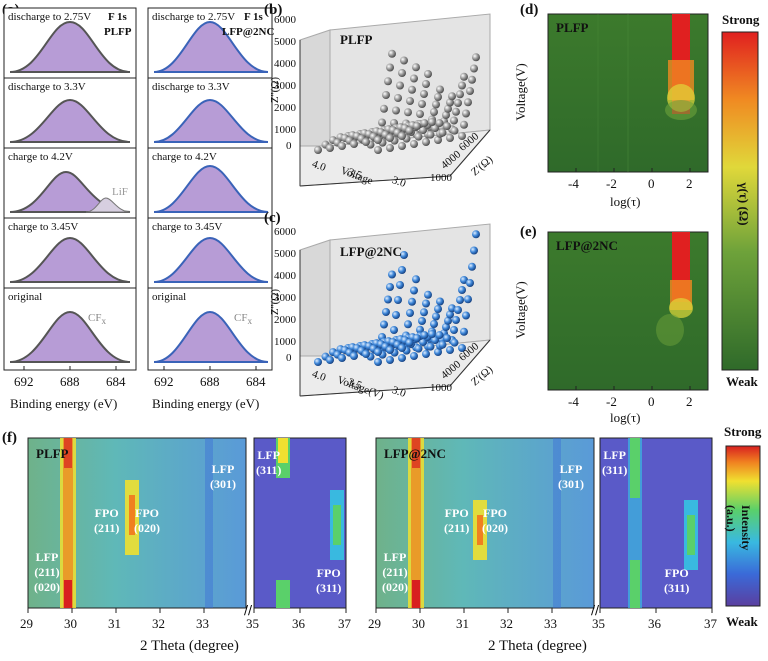  I want to click on xrd-colorbar-label: Intensity (a.u.), so click(738, 528).